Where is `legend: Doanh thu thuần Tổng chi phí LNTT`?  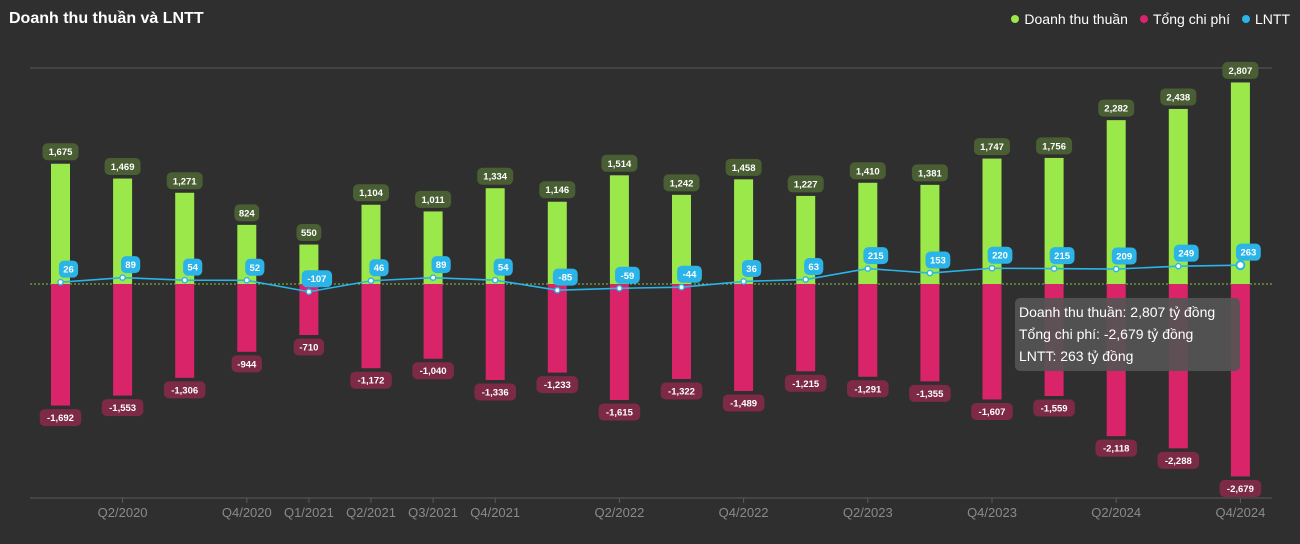 legend: Doanh thu thuần Tổng chi phí LNTT is located at coordinates (1150, 19).